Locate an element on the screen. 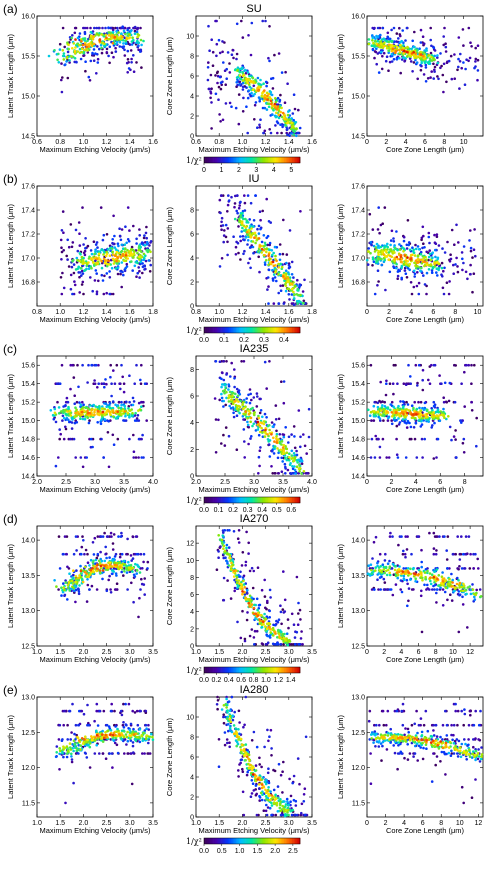 This screenshot has height=872, width=500. row-title: IU is located at coordinates (254, 179).